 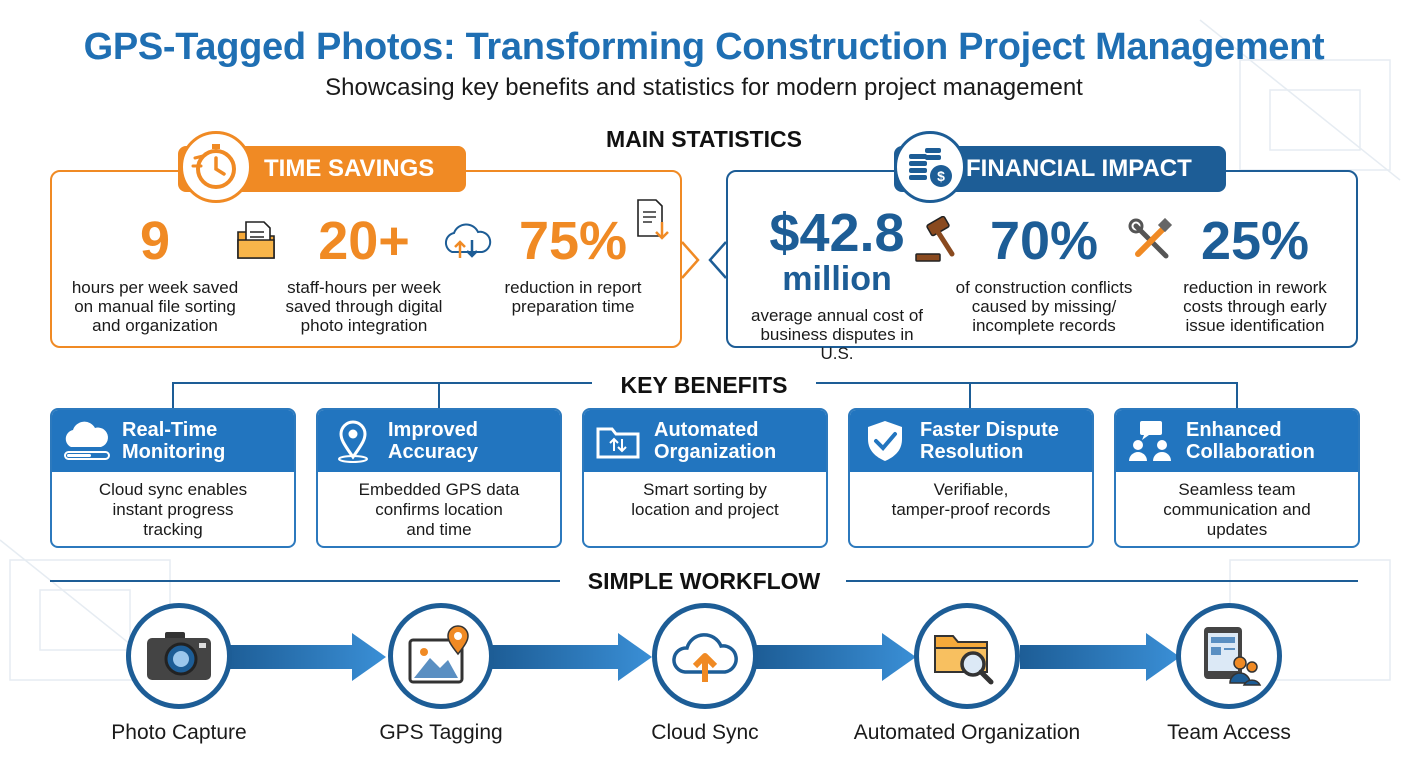 I want to click on financial-impact-panel, so click(x=1042, y=259).